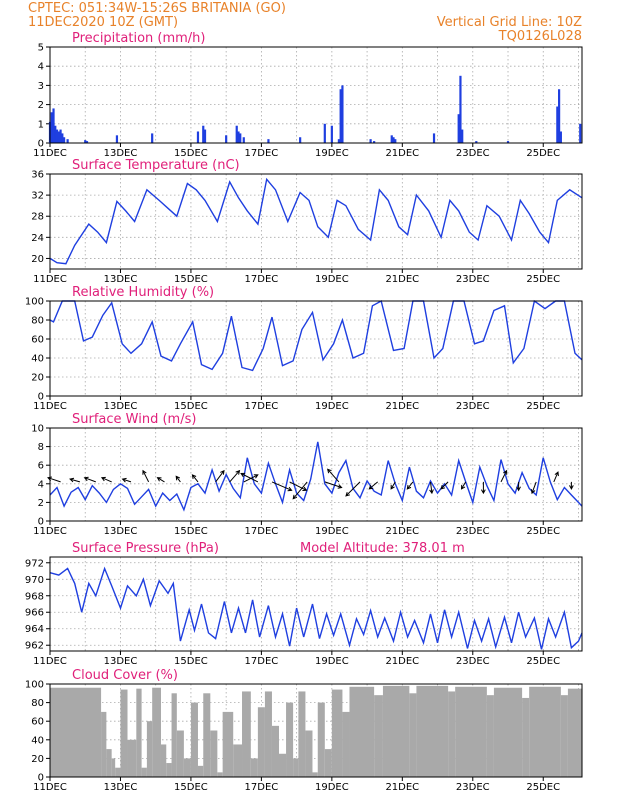 The height and width of the screenshot is (800, 618). I want to click on x-tick-label: 23DEC, so click(473, 279).